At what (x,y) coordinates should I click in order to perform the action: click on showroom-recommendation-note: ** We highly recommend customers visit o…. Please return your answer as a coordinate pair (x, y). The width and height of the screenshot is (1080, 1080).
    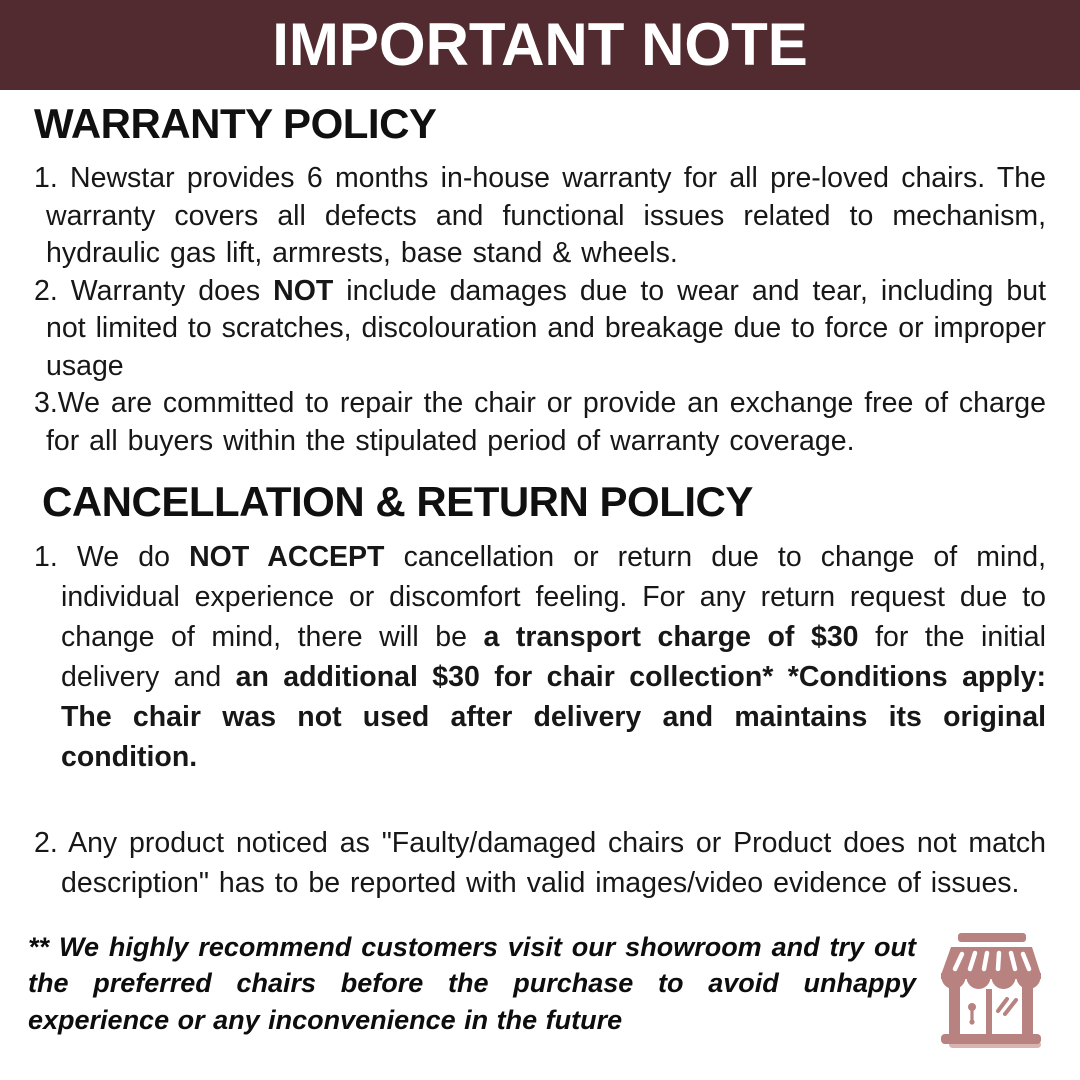
    Looking at the image, I should click on (472, 983).